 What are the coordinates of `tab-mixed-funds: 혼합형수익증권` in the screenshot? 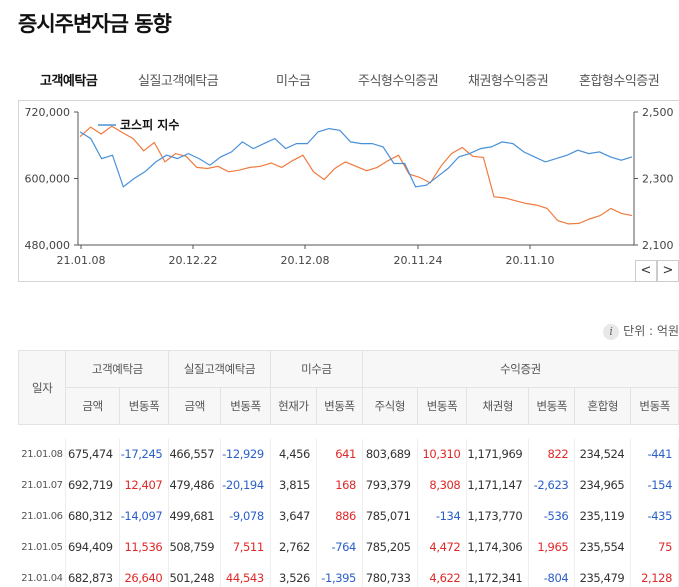 It's located at (619, 81).